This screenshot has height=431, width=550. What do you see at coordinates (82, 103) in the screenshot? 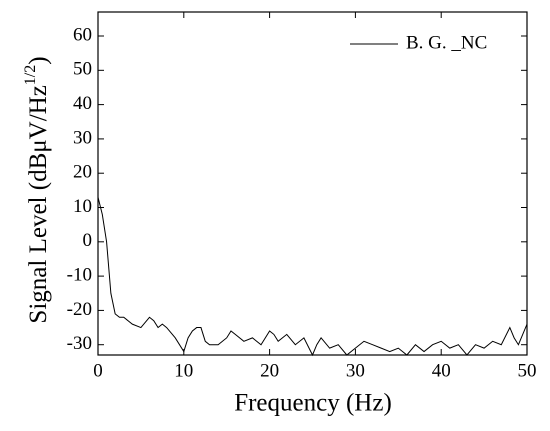
I see `y-tick-label: 40` at bounding box center [82, 103].